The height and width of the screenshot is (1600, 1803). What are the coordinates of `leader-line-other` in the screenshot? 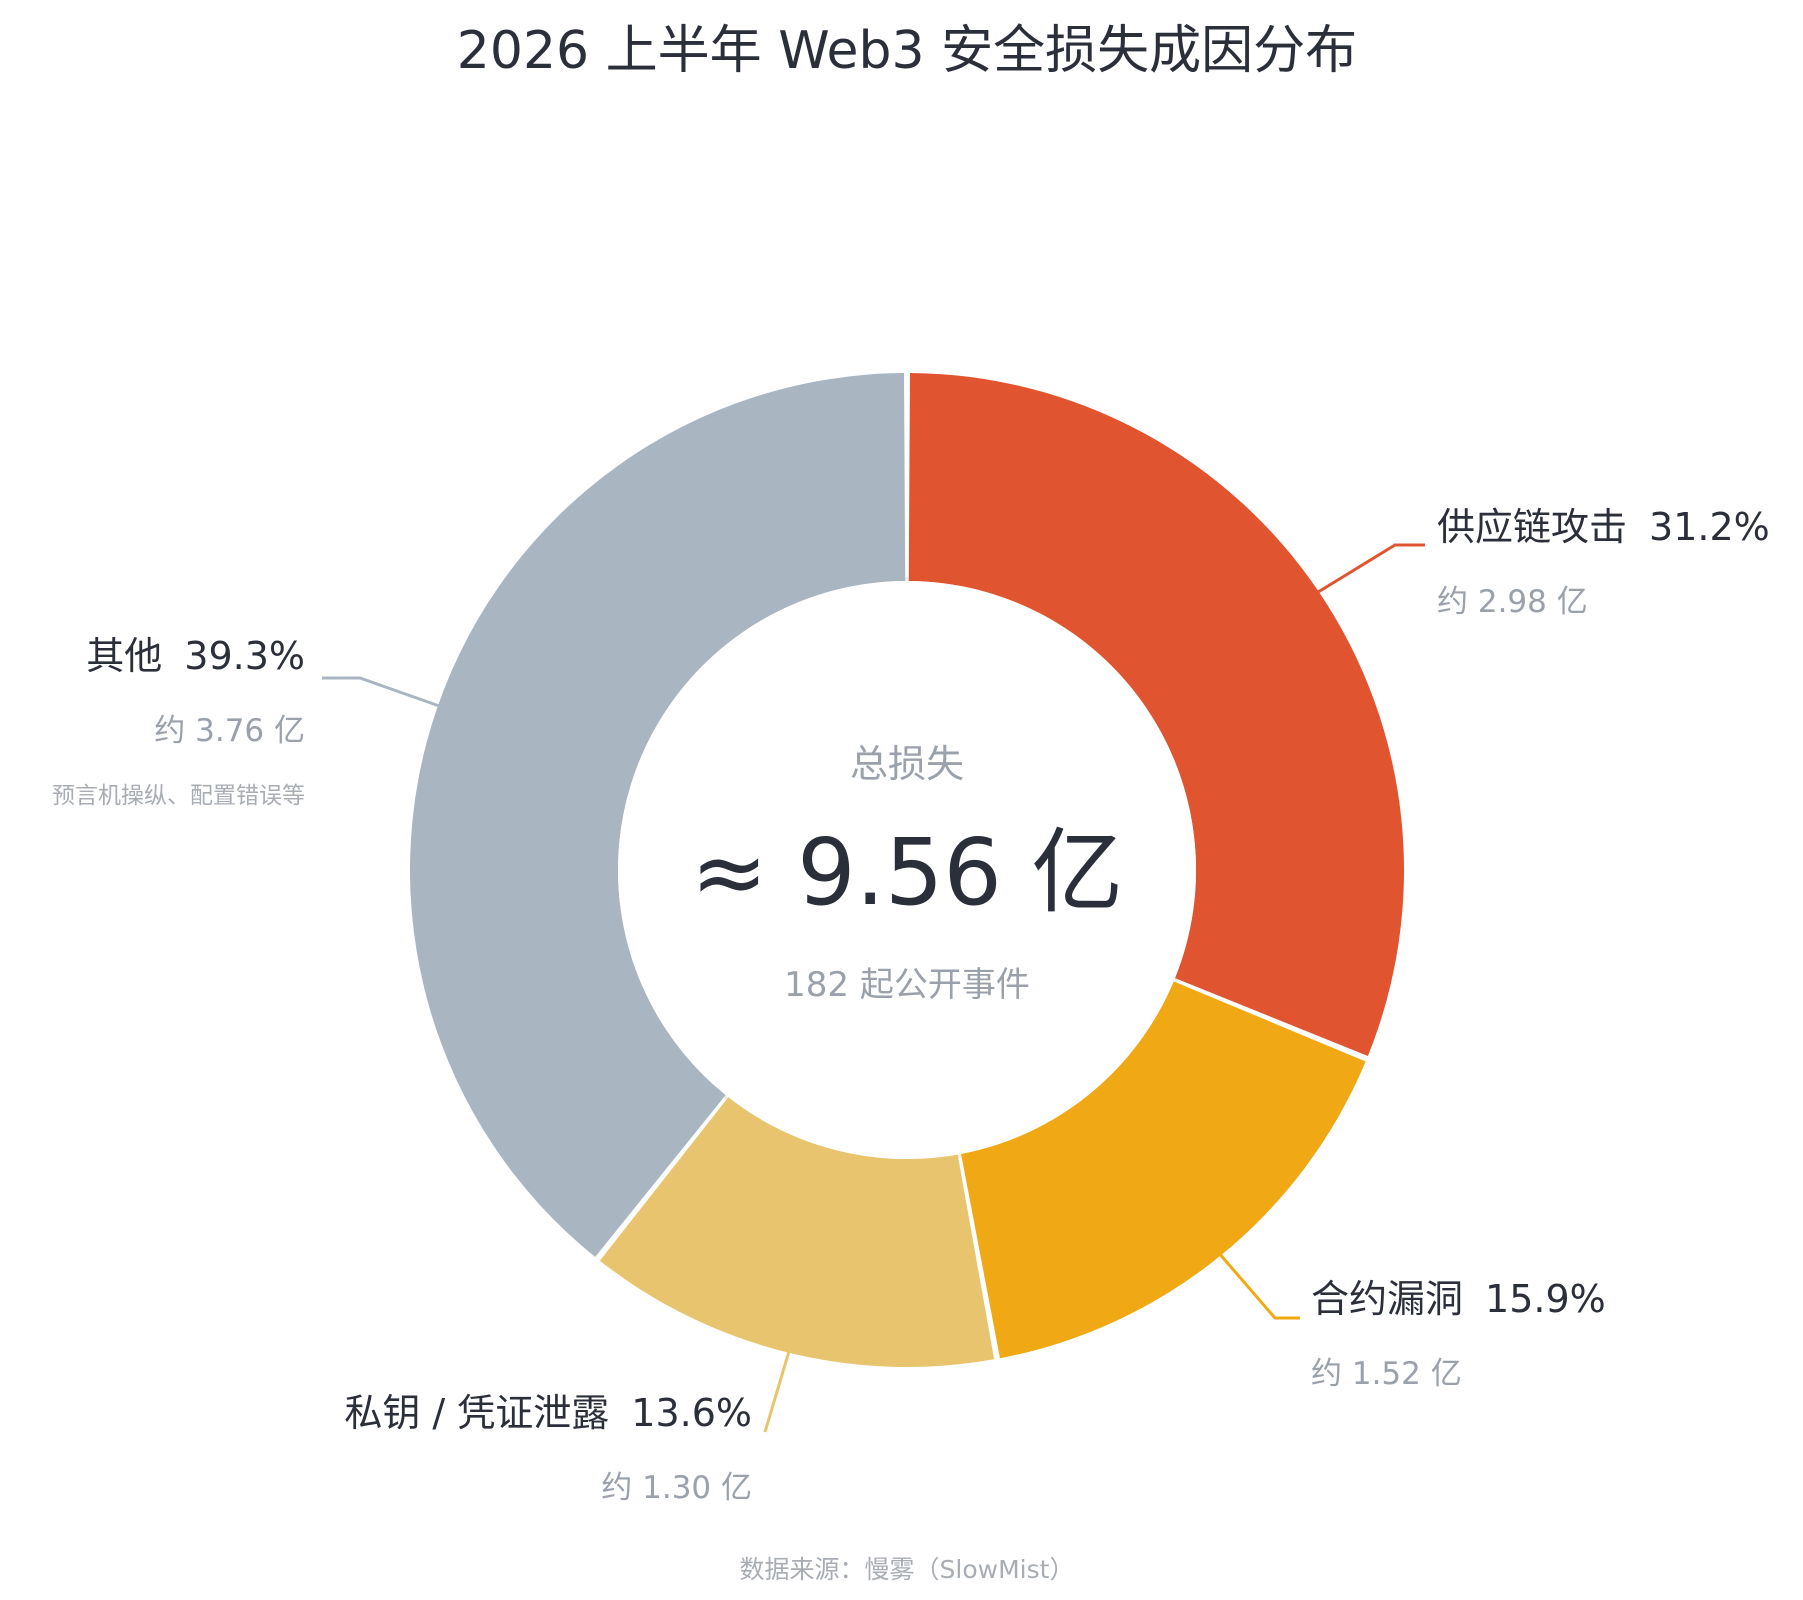 It's located at (384, 693).